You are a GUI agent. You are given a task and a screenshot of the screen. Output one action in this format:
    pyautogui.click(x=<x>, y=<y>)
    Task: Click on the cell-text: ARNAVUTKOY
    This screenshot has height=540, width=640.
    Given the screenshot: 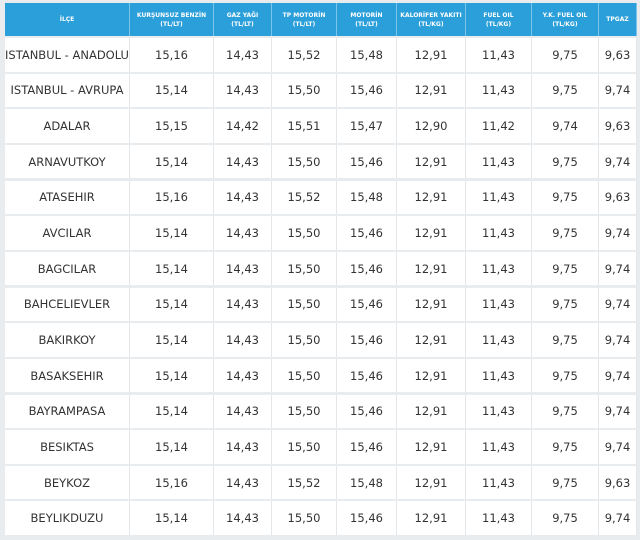 What is the action you would take?
    pyautogui.click(x=67, y=161)
    